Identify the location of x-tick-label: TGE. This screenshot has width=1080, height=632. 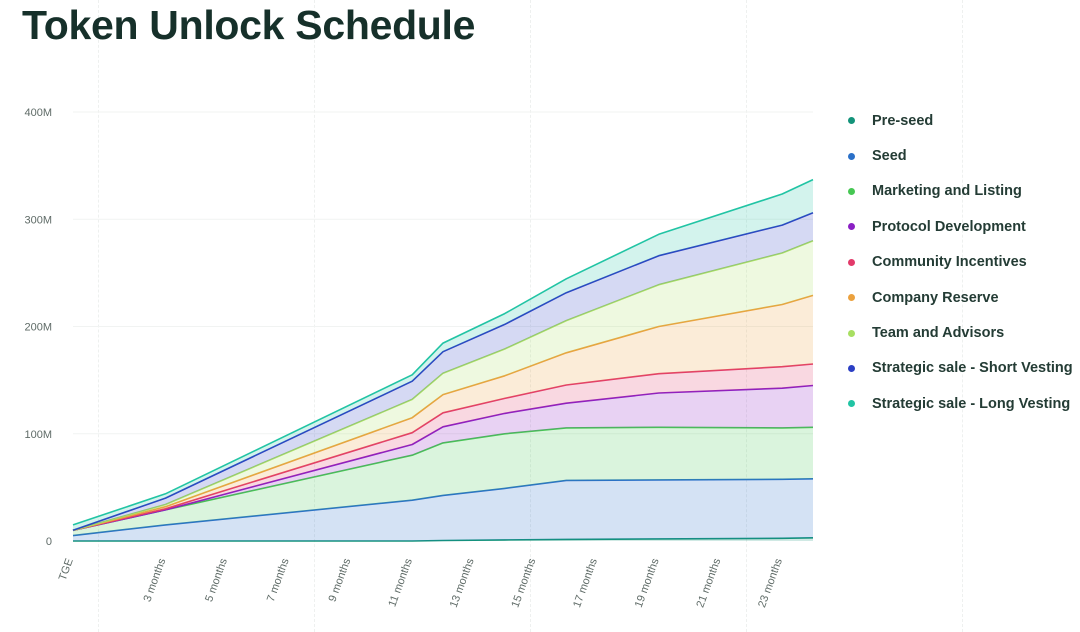
(66, 569).